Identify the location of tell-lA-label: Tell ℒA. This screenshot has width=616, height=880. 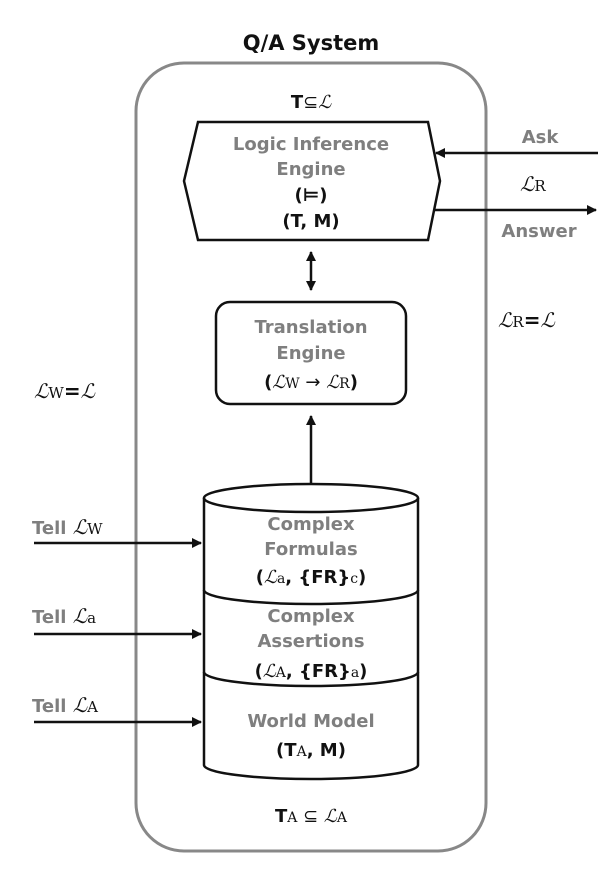
(65, 705).